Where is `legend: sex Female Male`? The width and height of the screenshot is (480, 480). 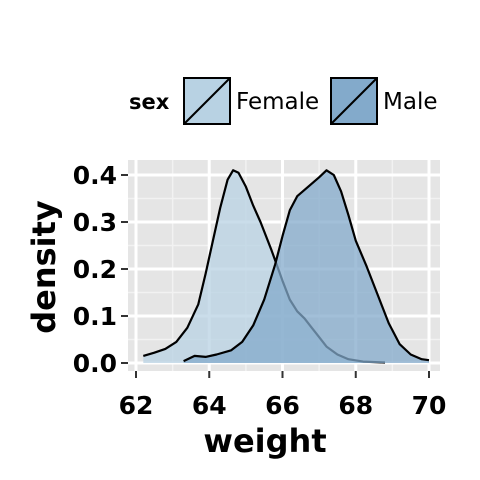 legend: sex Female Male is located at coordinates (283, 101).